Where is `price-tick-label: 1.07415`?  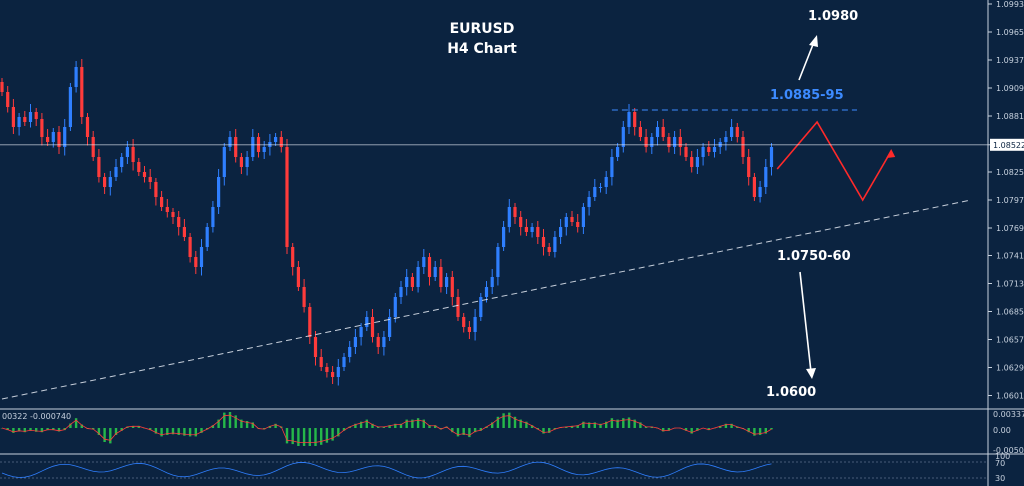
price-tick-label: 1.07415 is located at coordinates (1010, 256).